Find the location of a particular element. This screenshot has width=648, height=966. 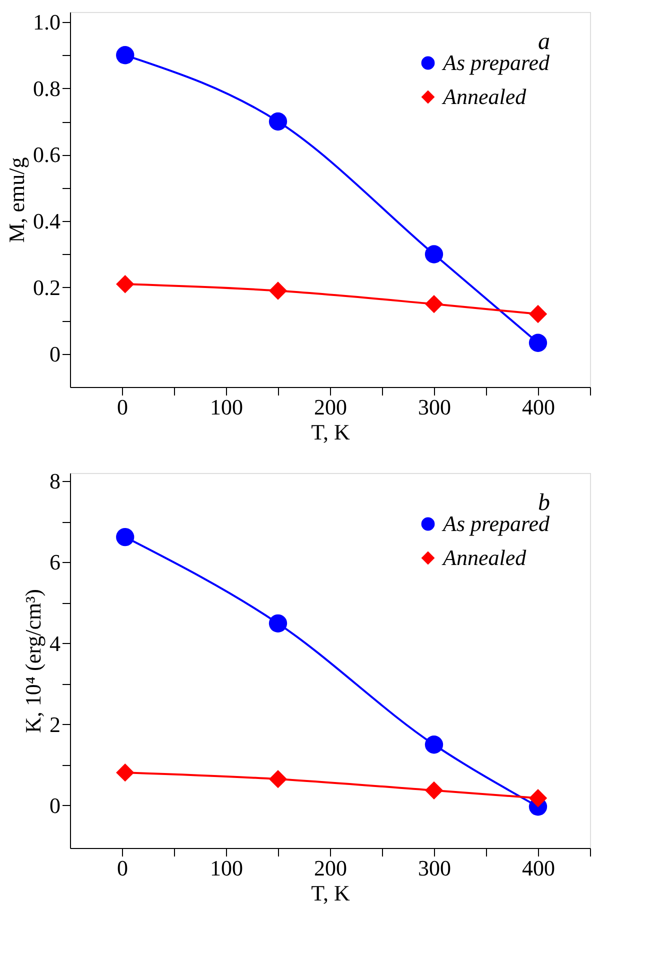

y-axis-title: K, 10⁴ (erg/cm³) is located at coordinates (33, 661).